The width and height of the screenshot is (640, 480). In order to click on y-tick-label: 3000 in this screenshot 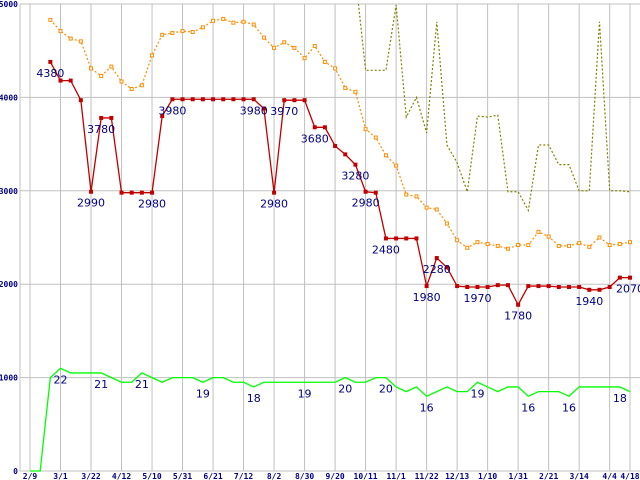, I will do `click(9, 191)`.